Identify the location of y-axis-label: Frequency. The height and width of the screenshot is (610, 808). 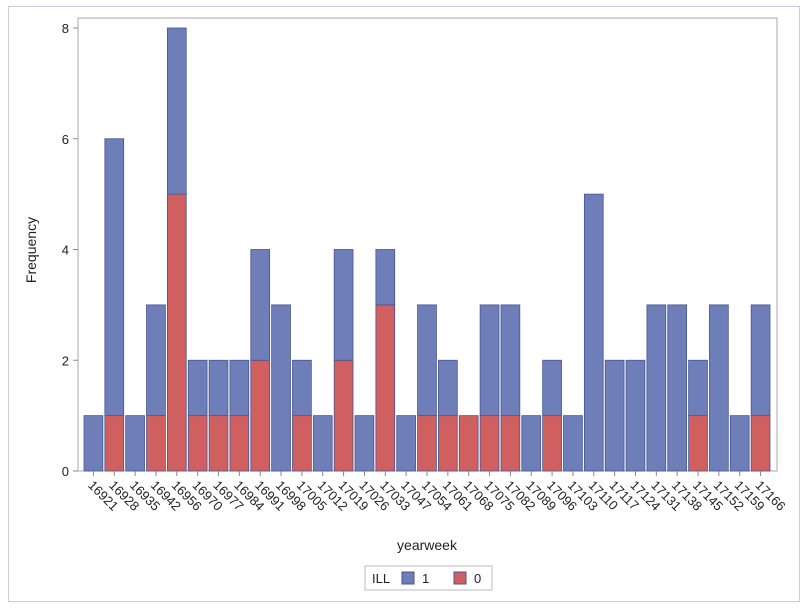
(31, 250).